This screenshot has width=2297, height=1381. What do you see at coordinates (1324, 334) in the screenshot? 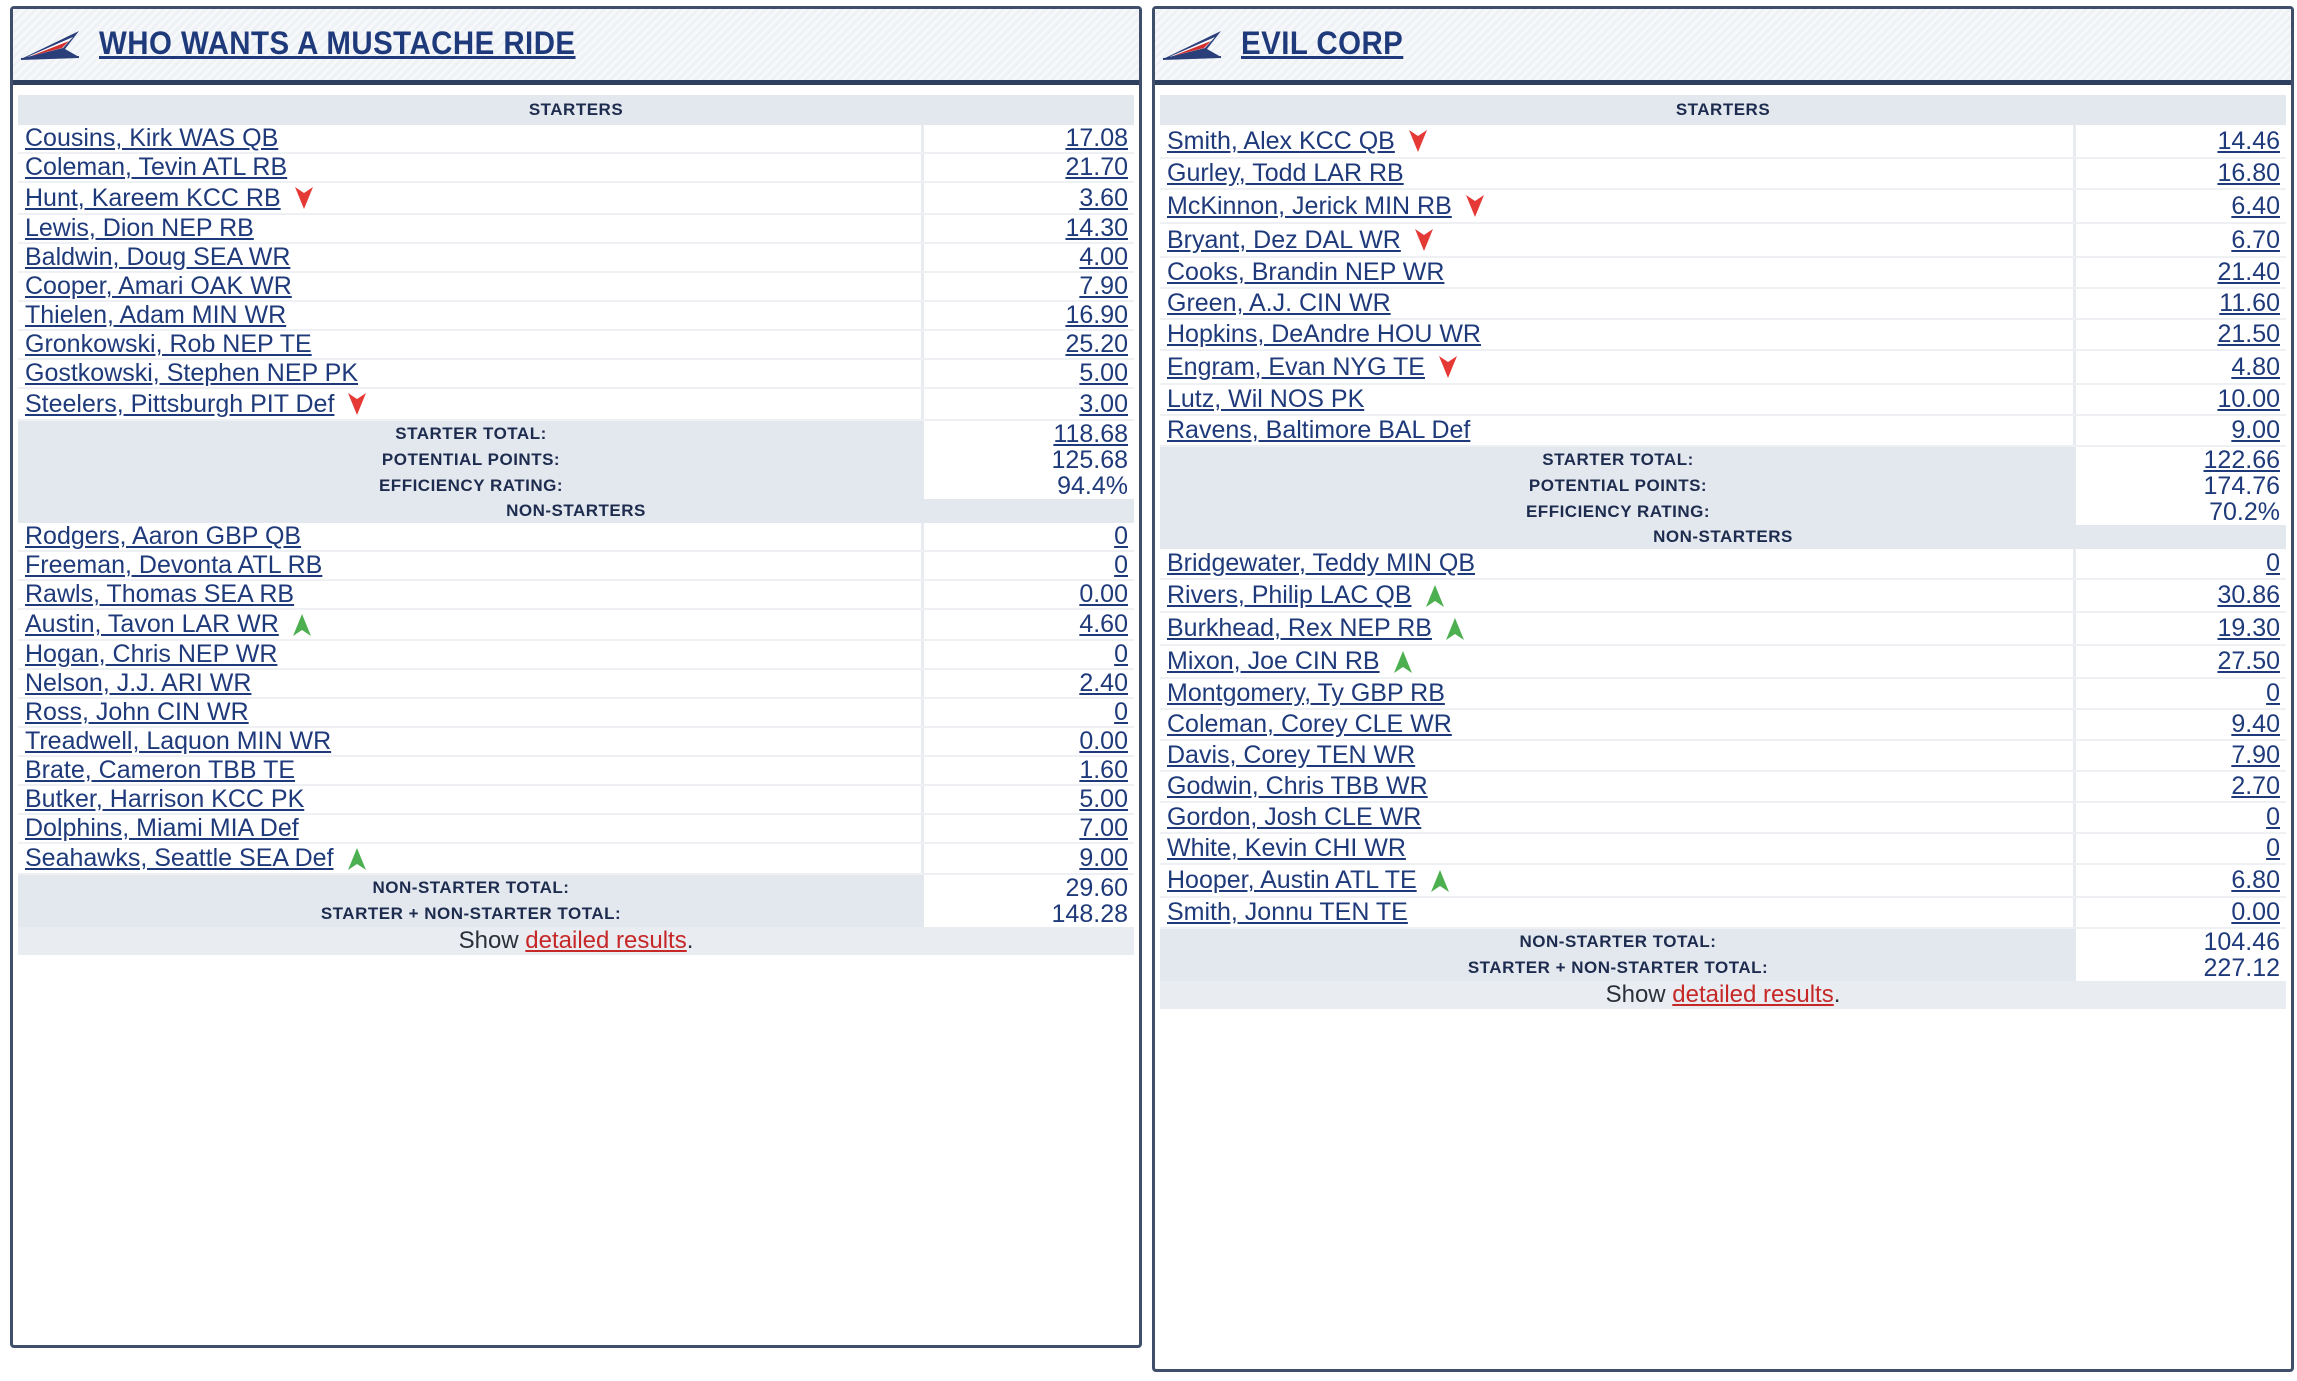
I see `player-name-link: Hopkins, DeAndre HOU WR` at bounding box center [1324, 334].